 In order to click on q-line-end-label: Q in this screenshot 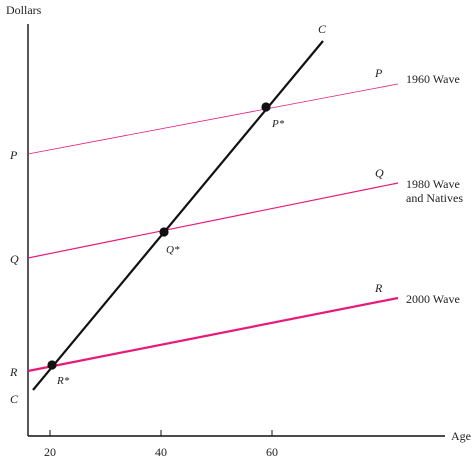, I will do `click(379, 173)`.